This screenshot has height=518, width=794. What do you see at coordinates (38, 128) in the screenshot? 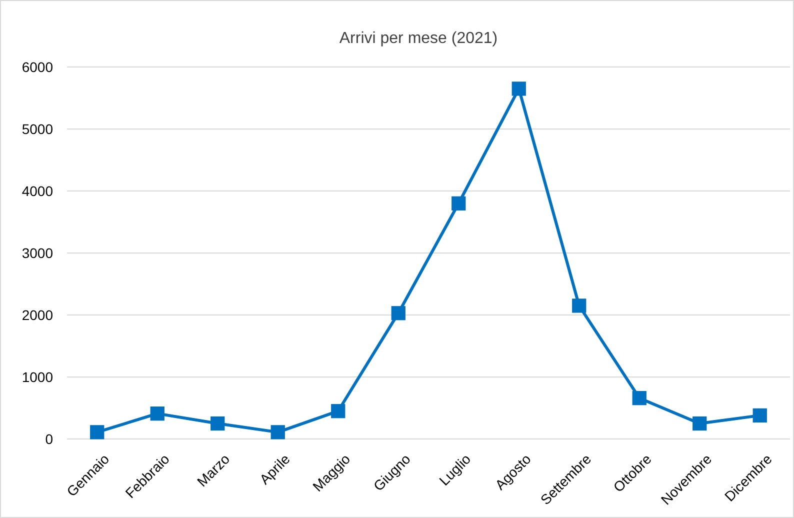
I see `y-tick-label: 5000` at bounding box center [38, 128].